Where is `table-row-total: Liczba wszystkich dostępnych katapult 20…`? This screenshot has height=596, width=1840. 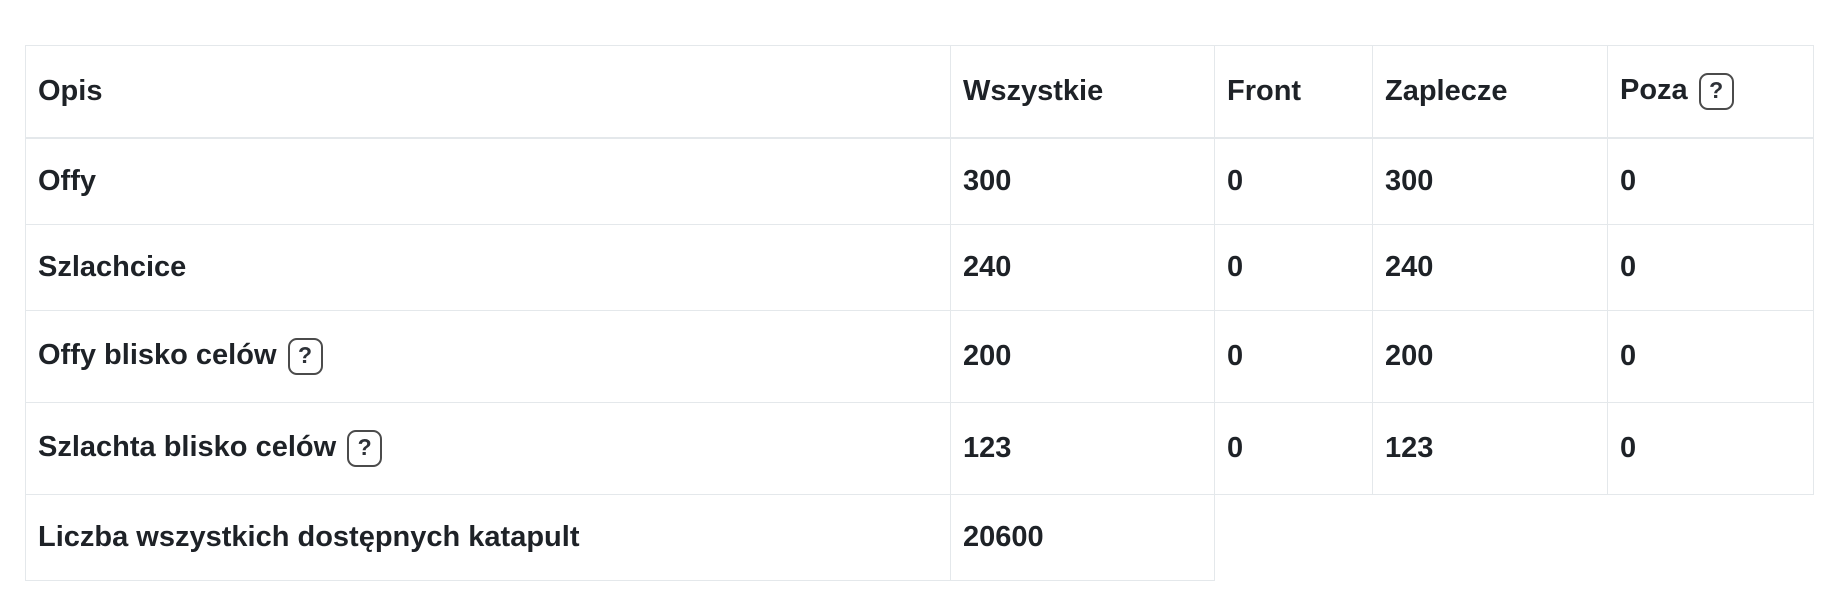
table-row-total: Liczba wszystkich dostępnych katapult 20… is located at coordinates (919, 537).